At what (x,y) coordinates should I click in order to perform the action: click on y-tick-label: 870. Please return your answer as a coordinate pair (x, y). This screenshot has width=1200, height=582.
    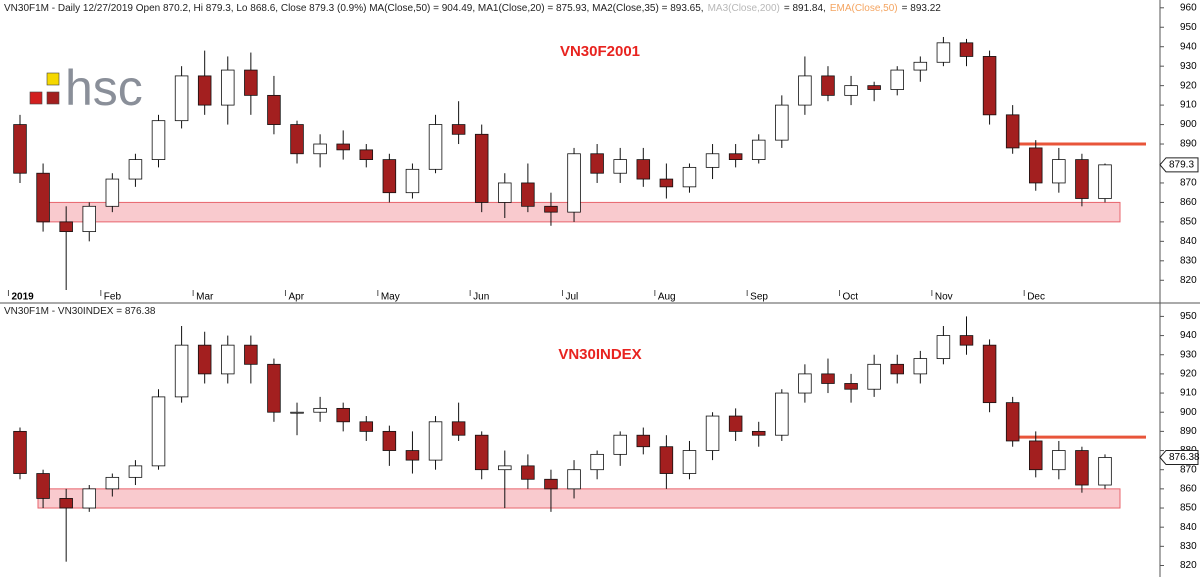
    Looking at the image, I should click on (1188, 183).